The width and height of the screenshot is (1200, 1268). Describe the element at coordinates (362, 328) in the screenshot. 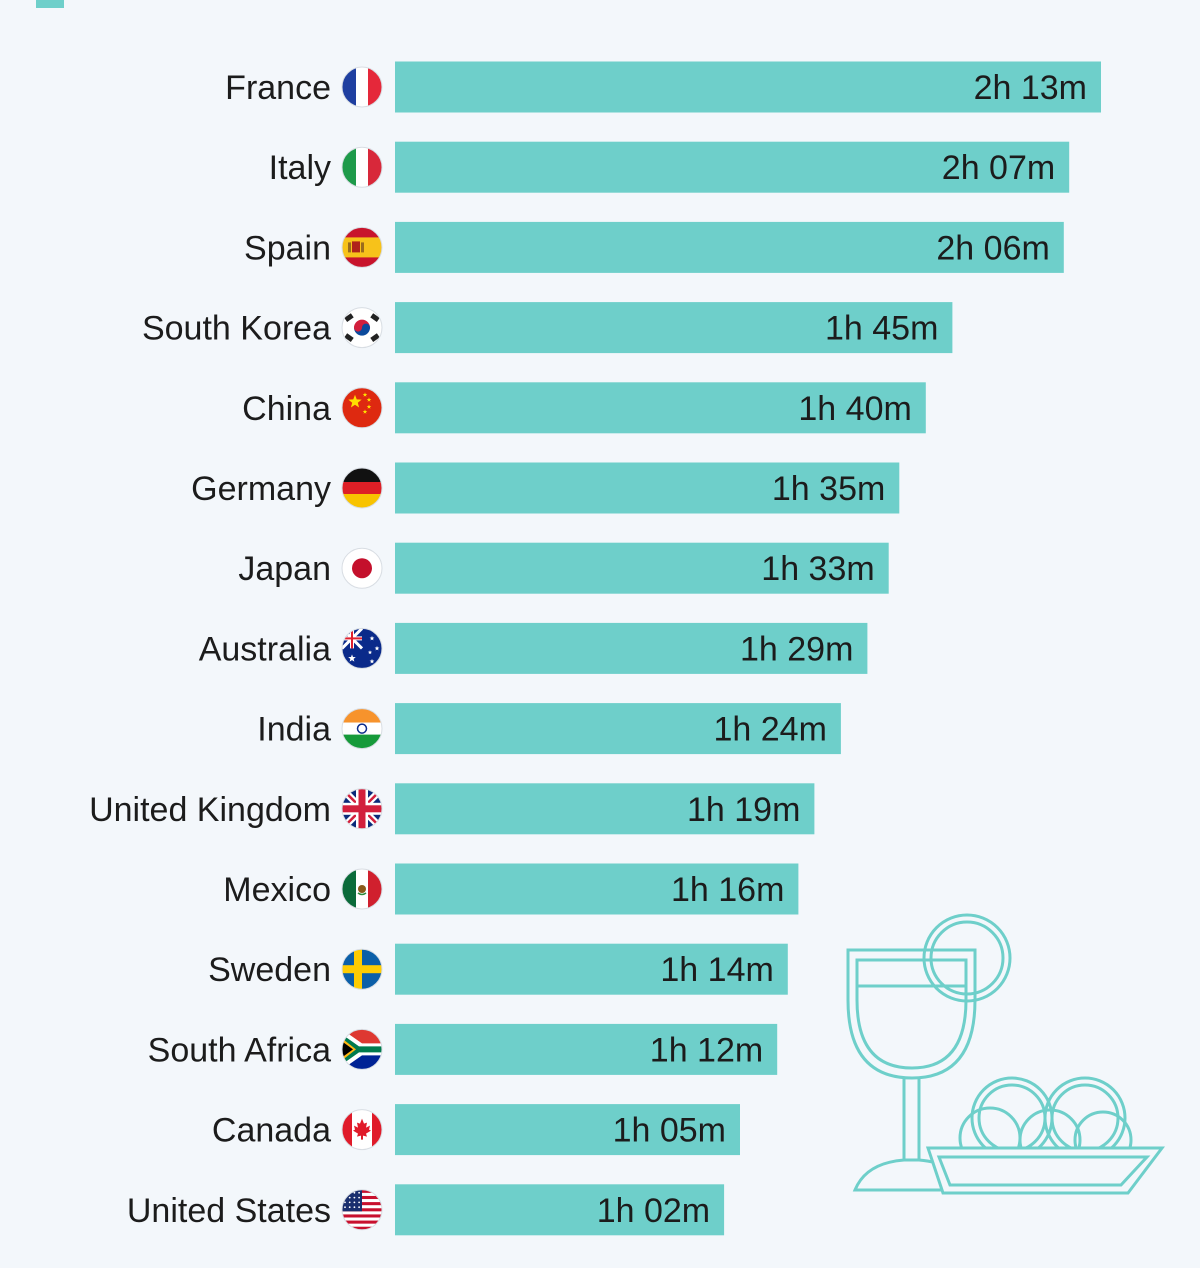

I see `south-korea-flag-icon` at that location.